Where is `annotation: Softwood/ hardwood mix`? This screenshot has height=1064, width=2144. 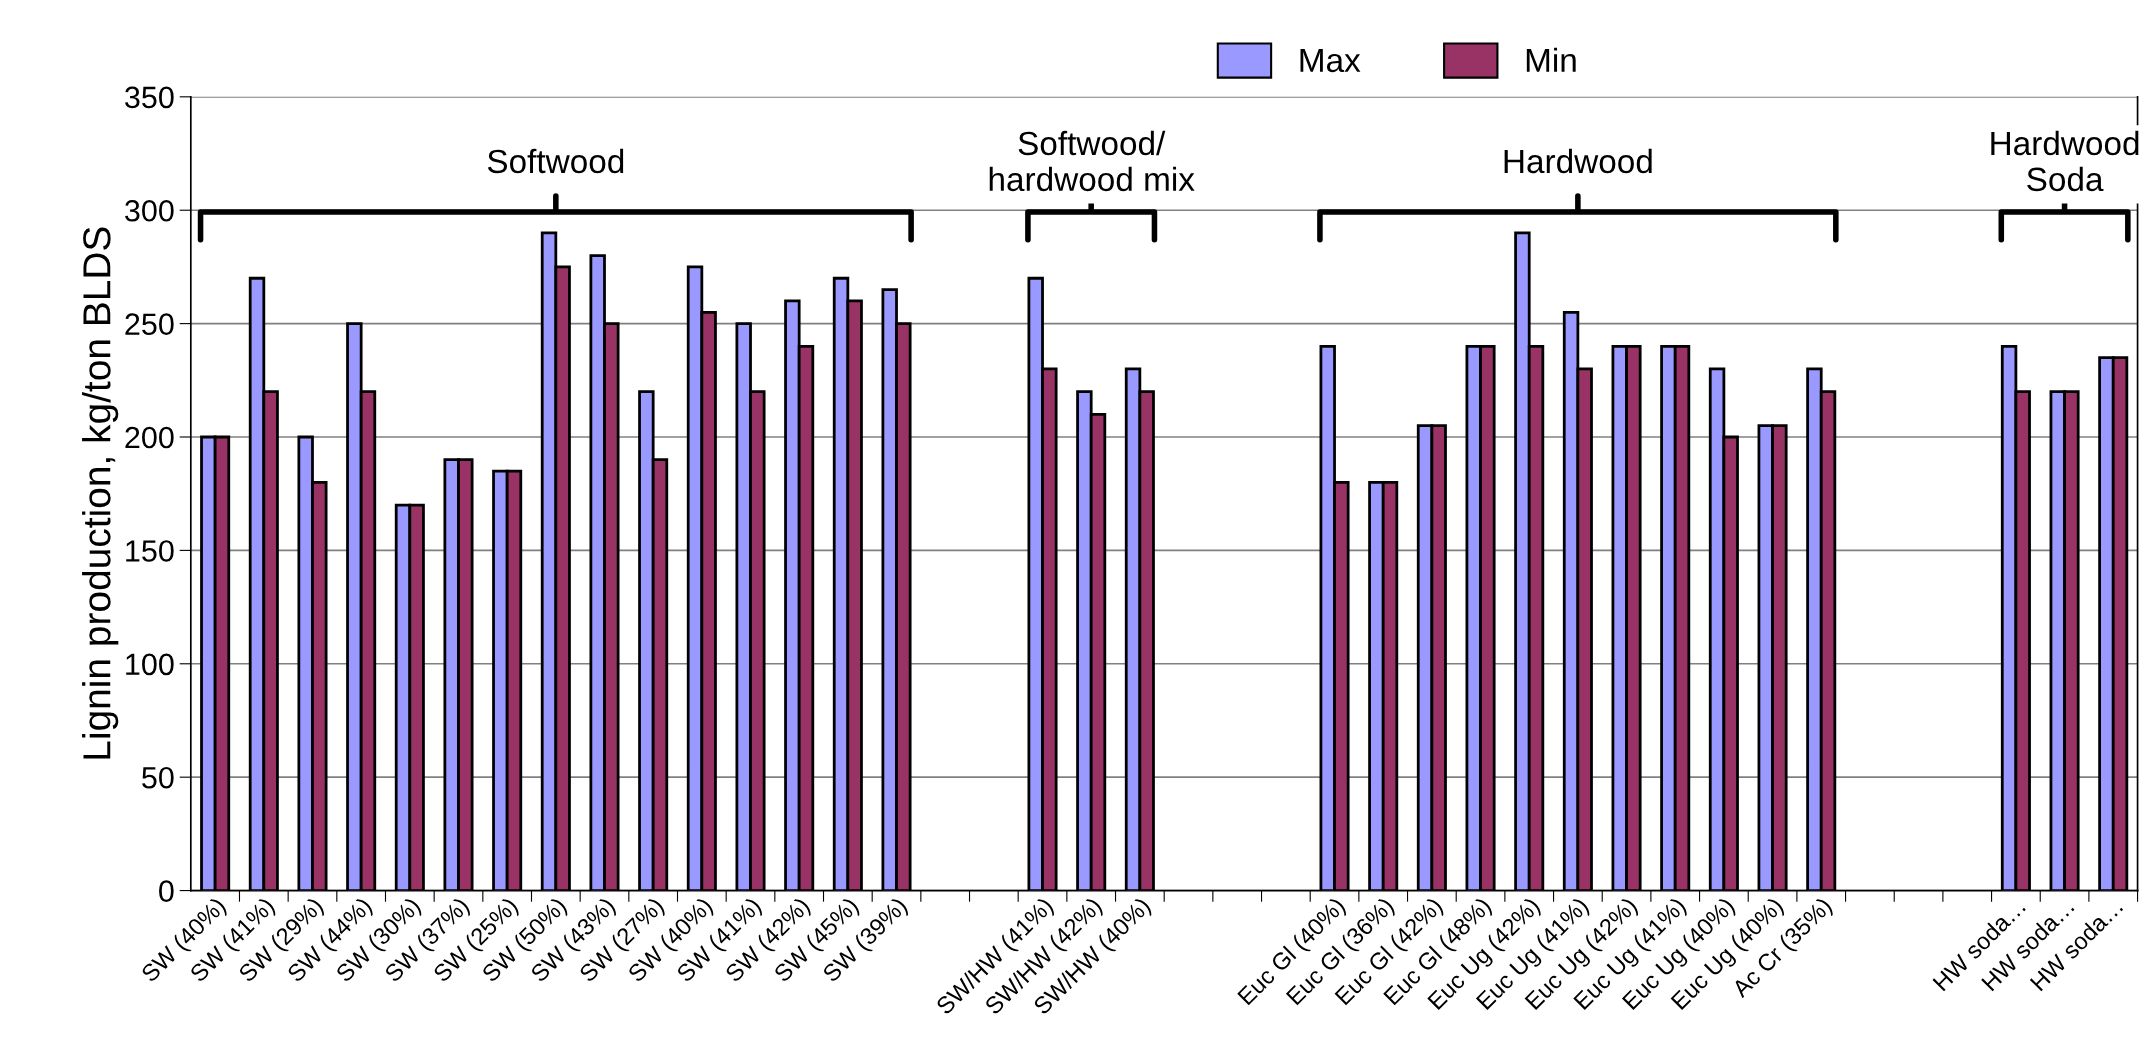 annotation: Softwood/ hardwood mix is located at coordinates (1092, 161).